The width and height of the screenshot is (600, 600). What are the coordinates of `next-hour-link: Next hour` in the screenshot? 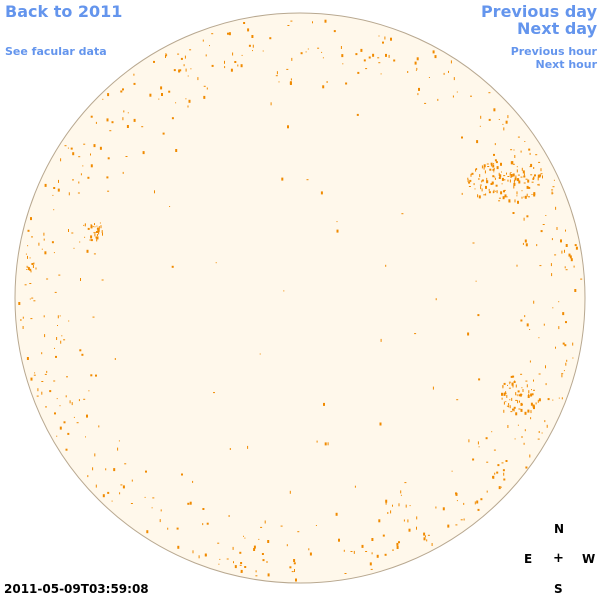 It's located at (566, 64).